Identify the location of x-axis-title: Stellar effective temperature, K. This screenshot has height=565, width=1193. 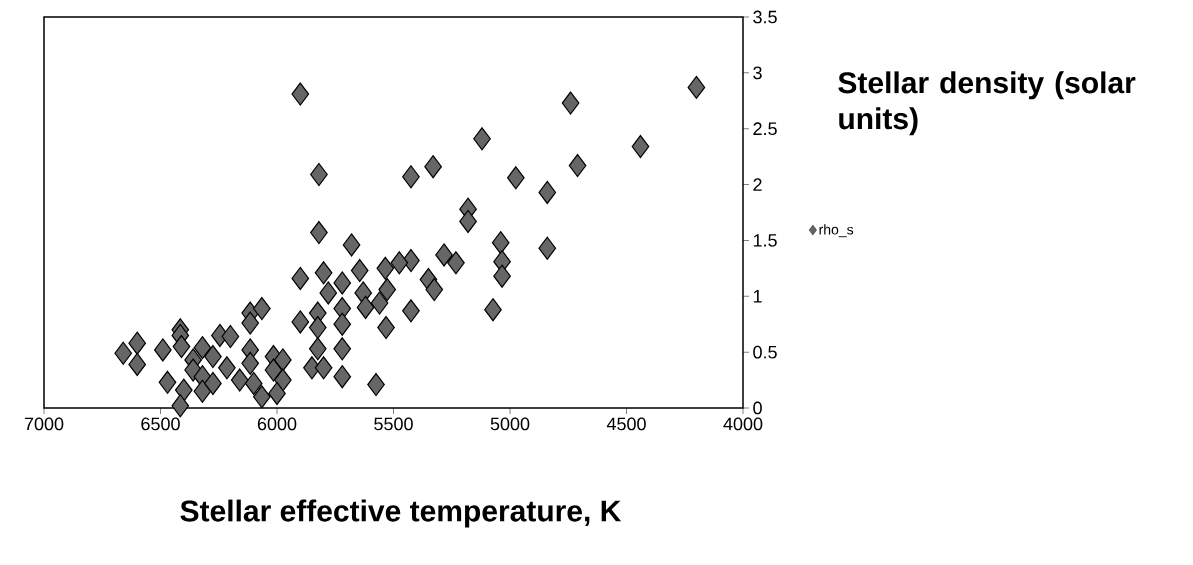
(401, 513).